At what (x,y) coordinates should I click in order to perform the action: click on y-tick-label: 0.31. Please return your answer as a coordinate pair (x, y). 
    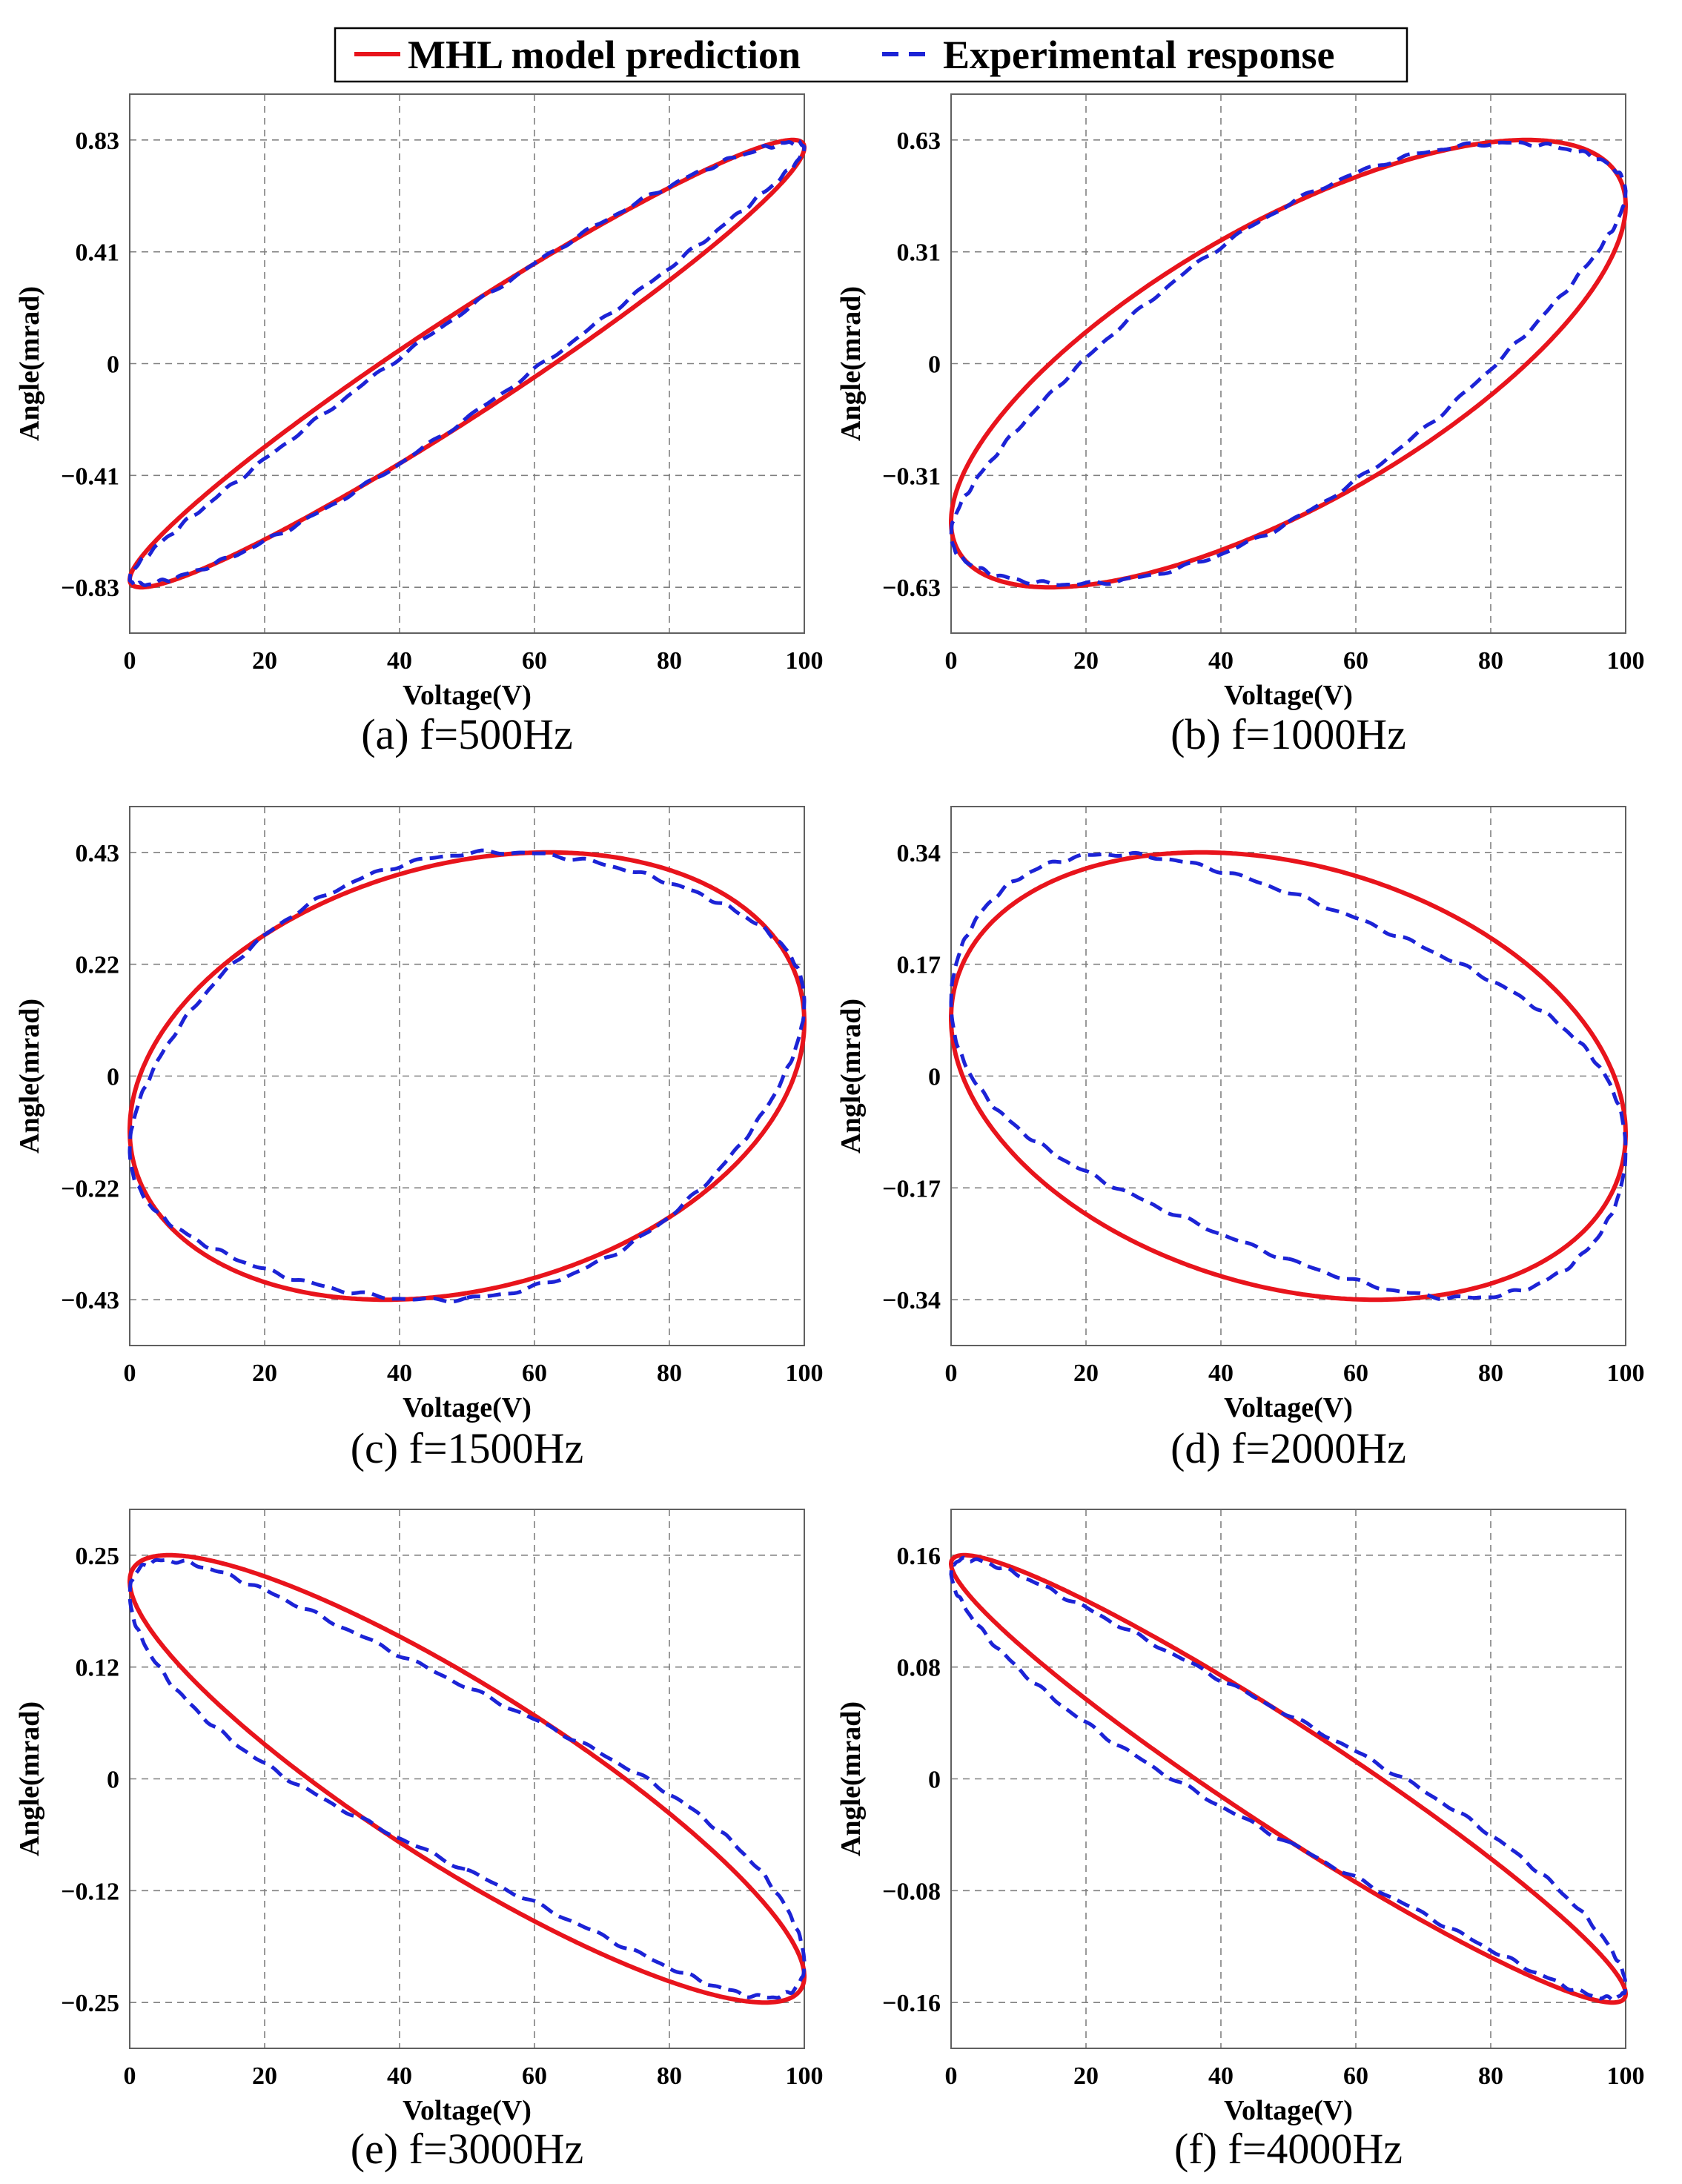
    Looking at the image, I should click on (919, 253).